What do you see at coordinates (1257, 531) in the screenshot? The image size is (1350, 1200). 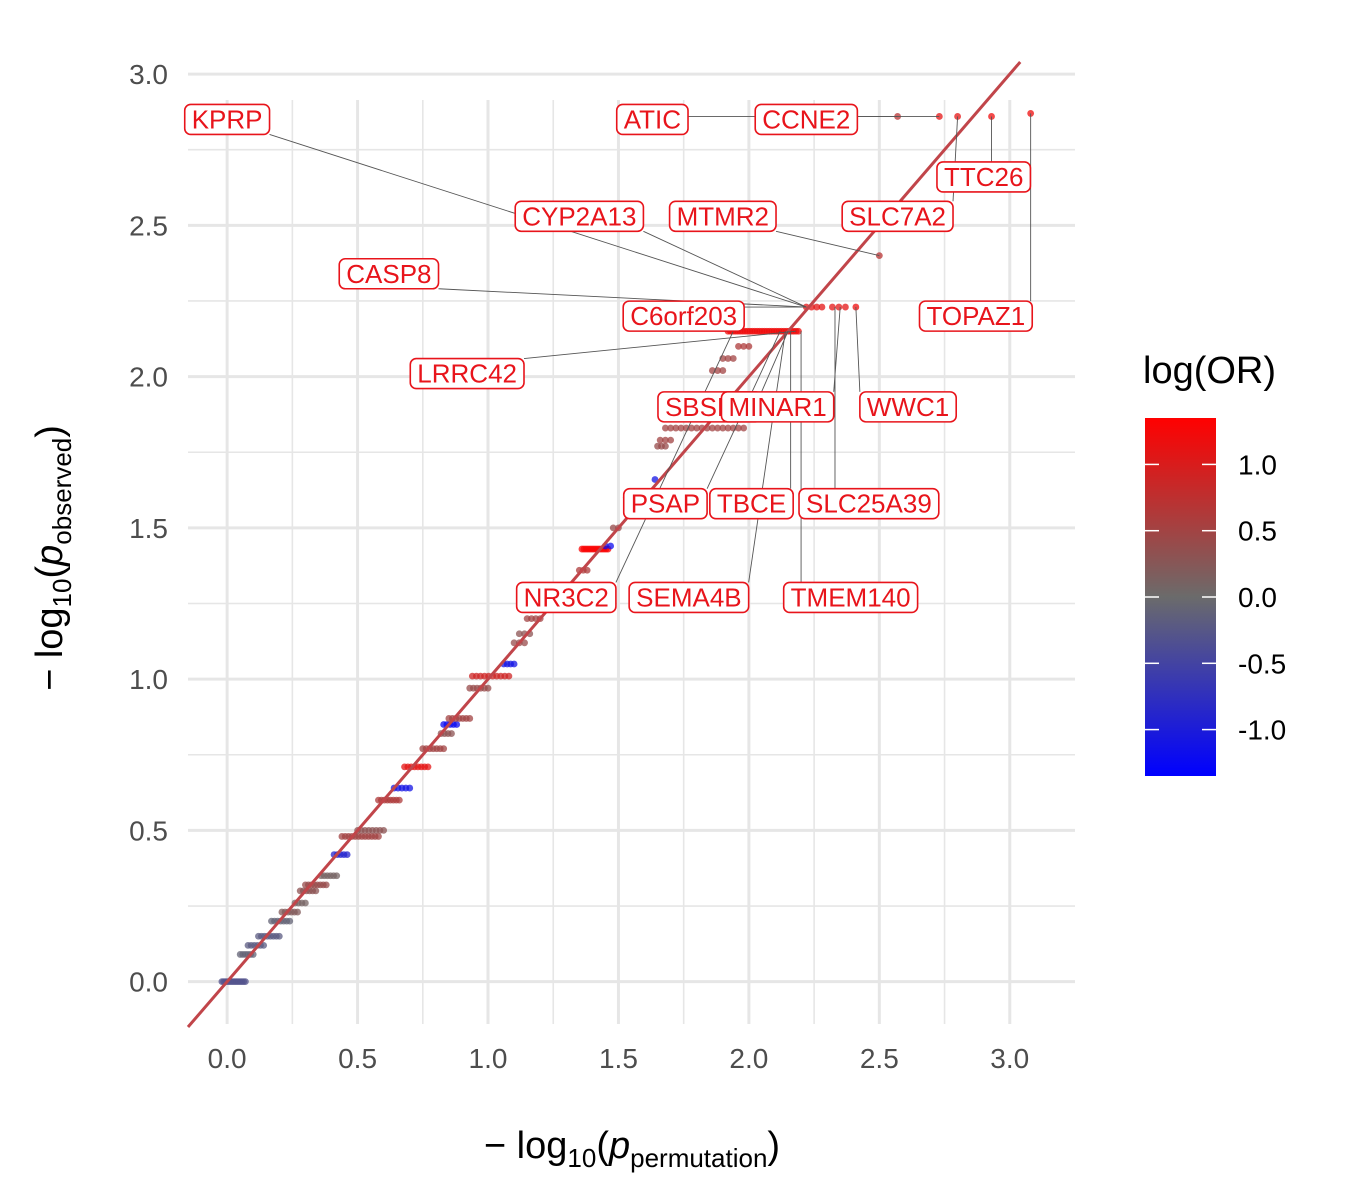 I see `legend-tick-label: 0.5` at bounding box center [1257, 531].